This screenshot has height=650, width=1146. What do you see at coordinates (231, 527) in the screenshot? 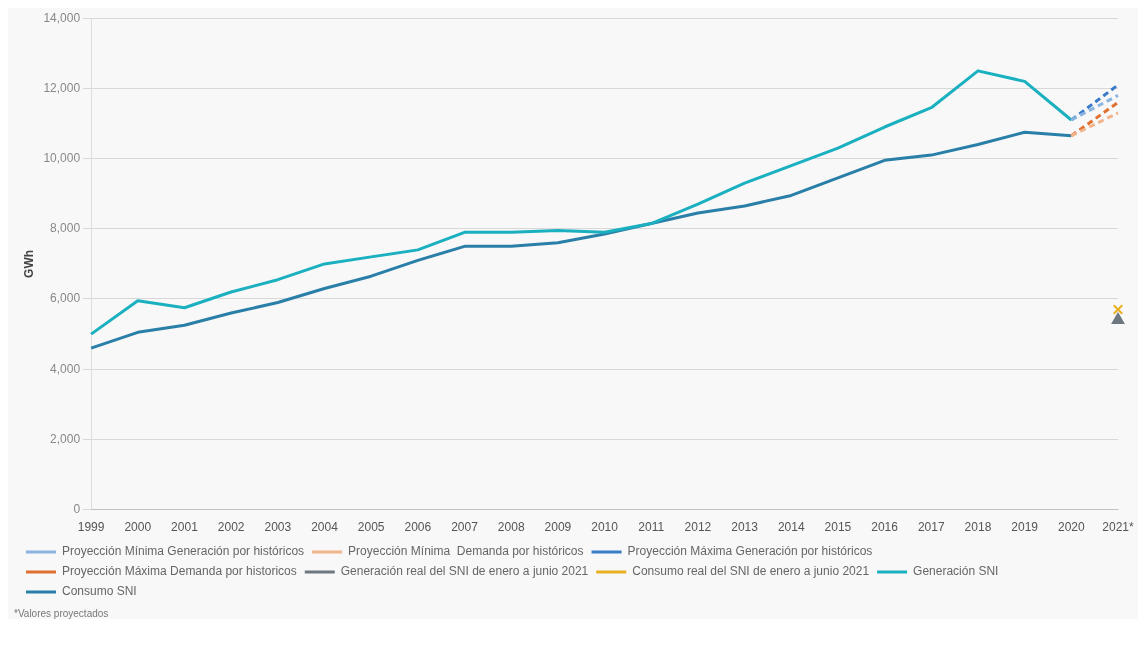
I see `x-tick-label: 2002` at bounding box center [231, 527].